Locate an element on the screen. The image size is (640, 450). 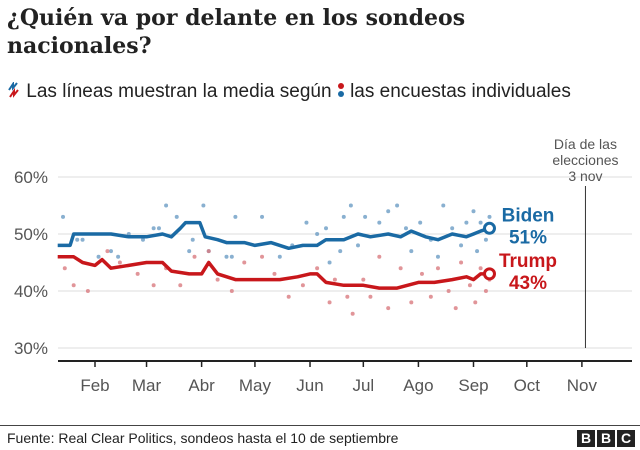
x-tick-label: Mar is located at coordinates (147, 385).